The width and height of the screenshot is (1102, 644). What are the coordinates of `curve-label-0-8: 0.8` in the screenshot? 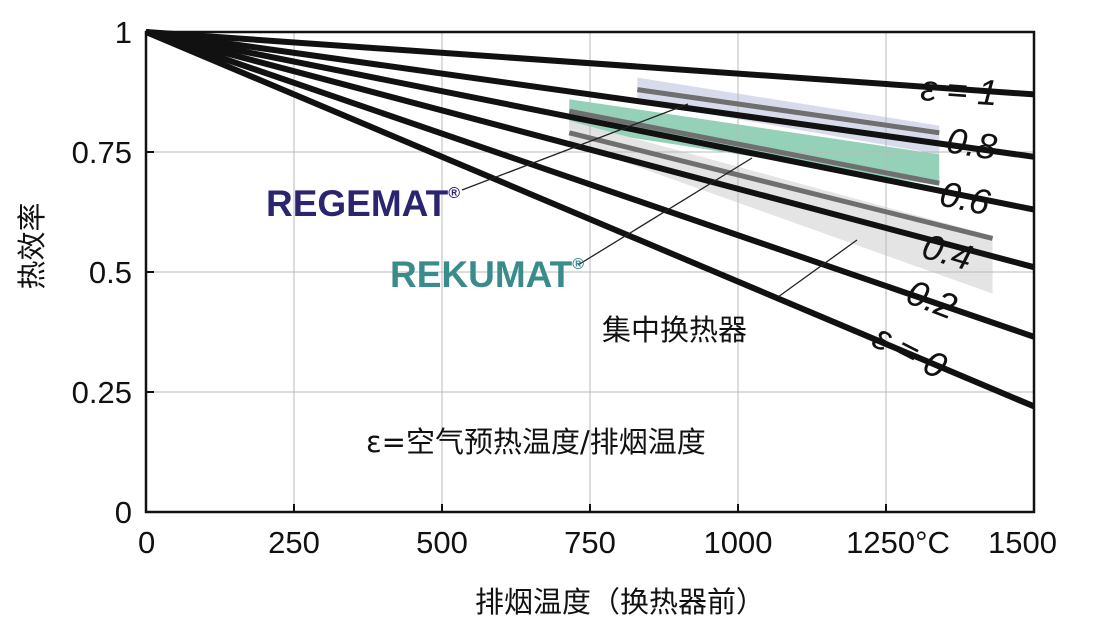 It's located at (972, 143).